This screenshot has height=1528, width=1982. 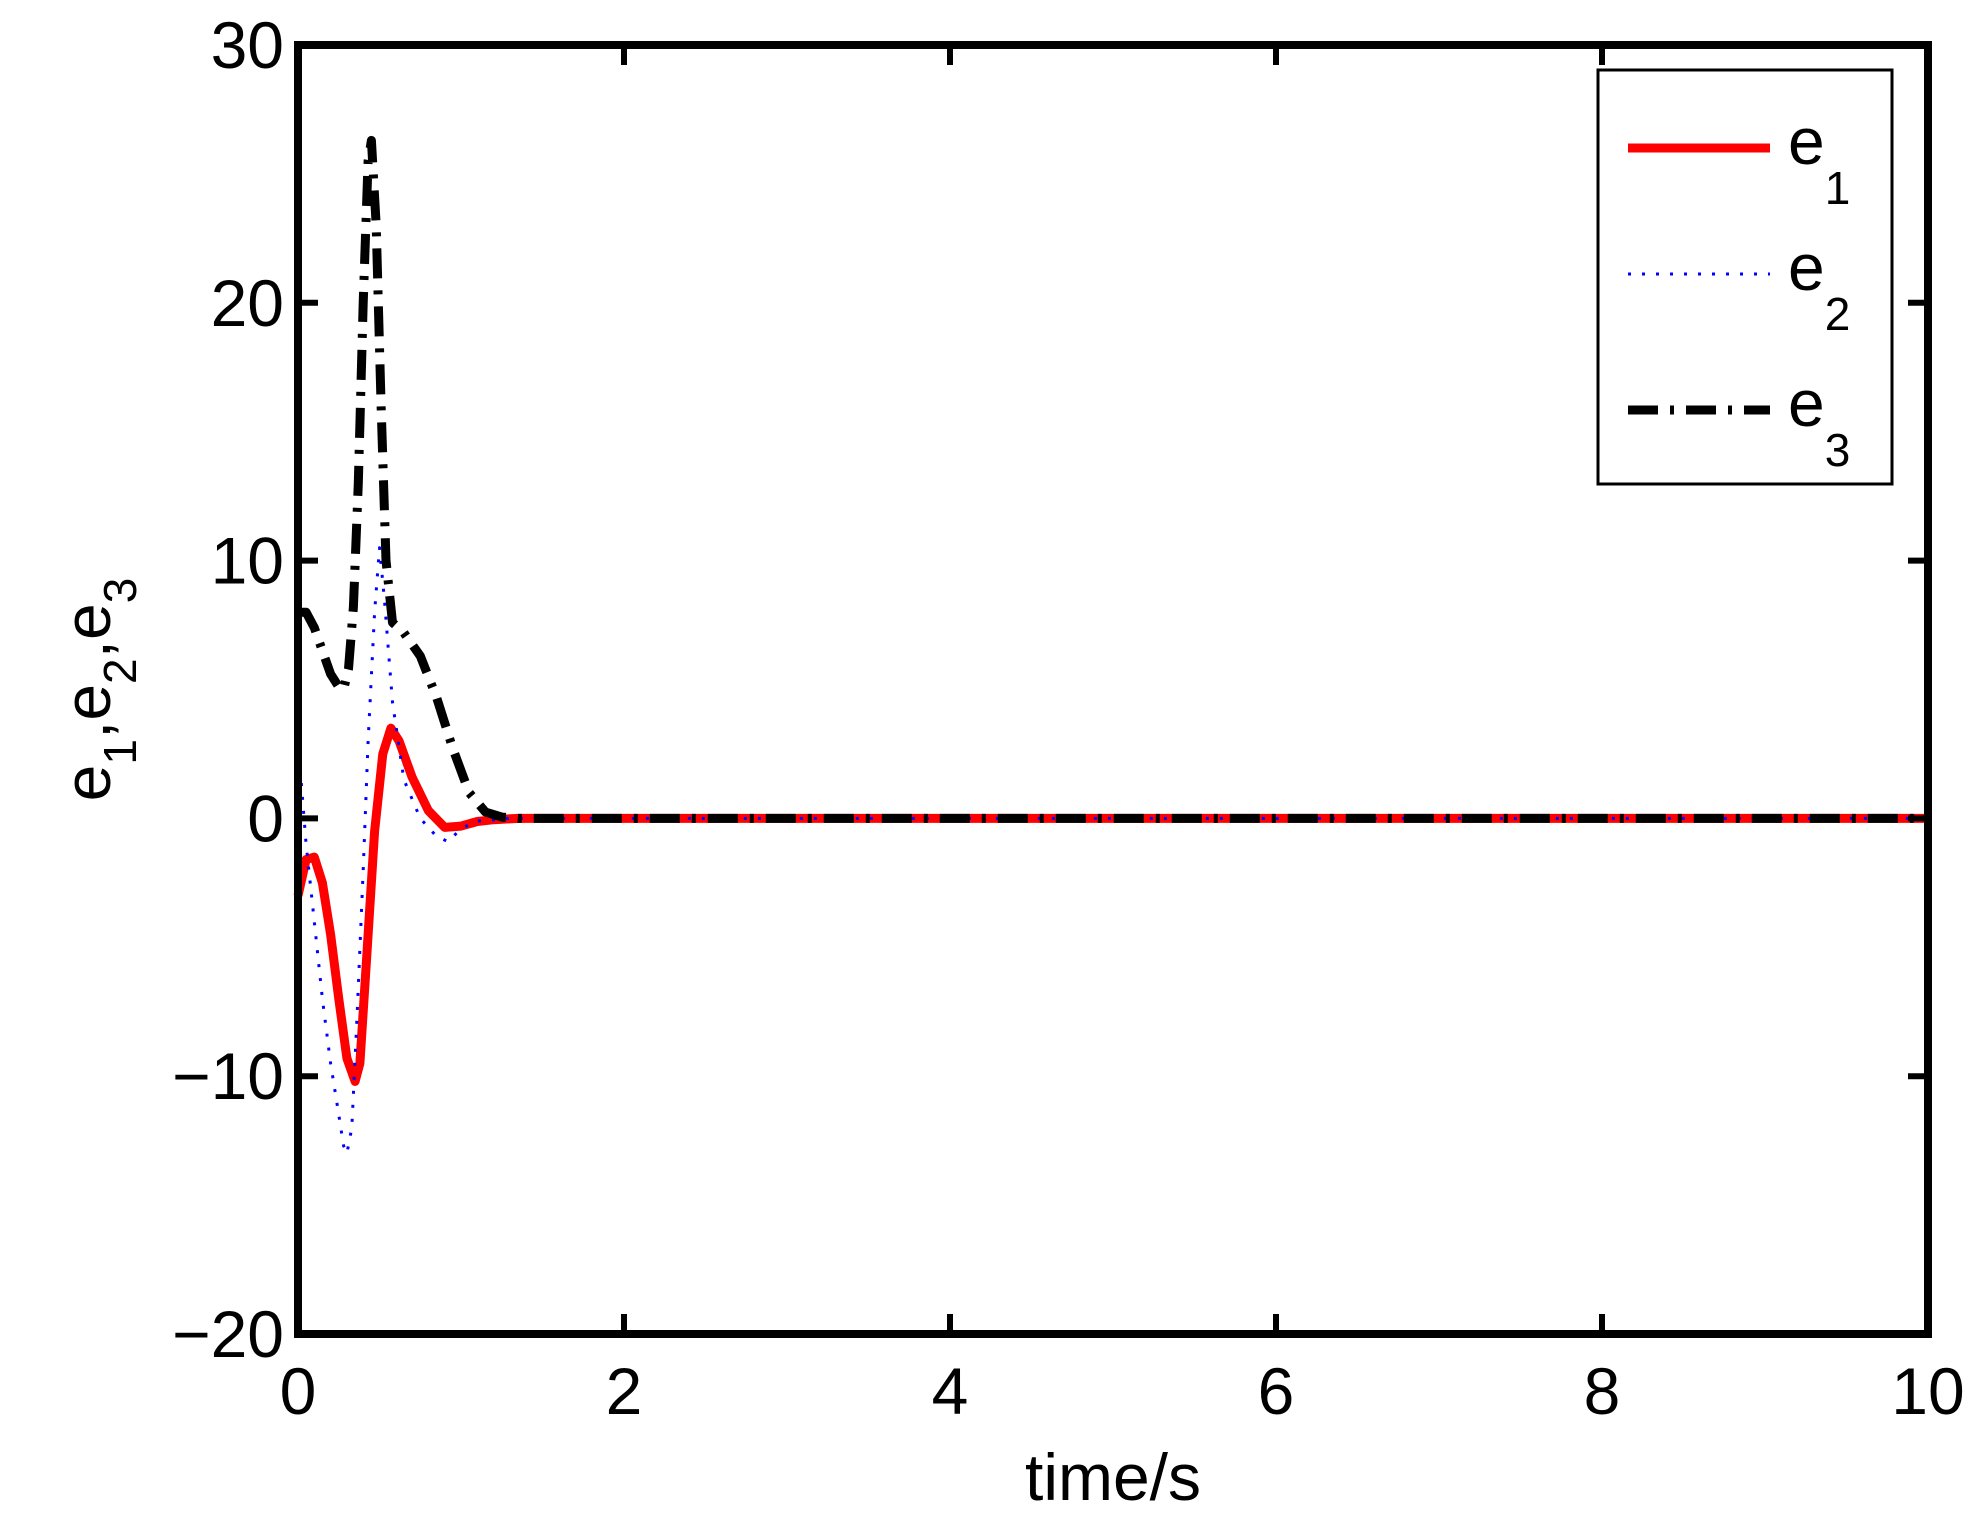 I want to click on y-tick-label: 30, so click(x=247, y=45).